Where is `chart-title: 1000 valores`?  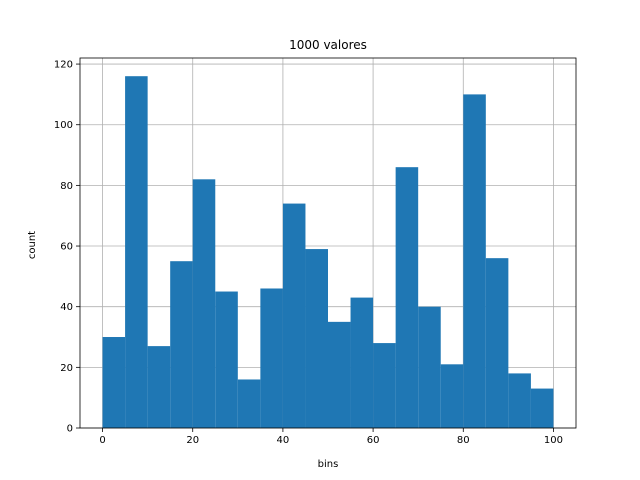 chart-title: 1000 valores is located at coordinates (328, 45).